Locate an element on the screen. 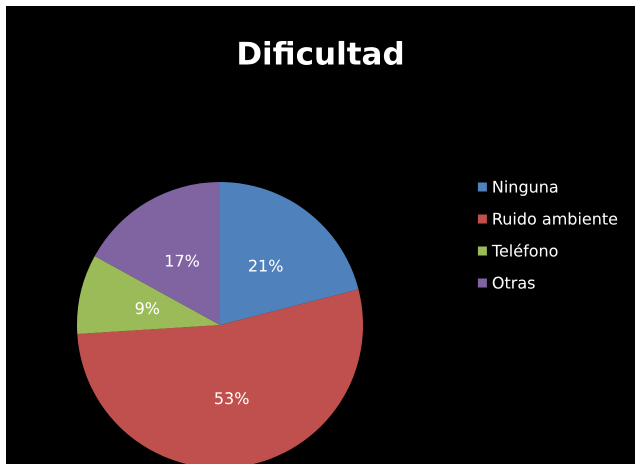 The width and height of the screenshot is (641, 470). data-label: 17% is located at coordinates (182, 260).